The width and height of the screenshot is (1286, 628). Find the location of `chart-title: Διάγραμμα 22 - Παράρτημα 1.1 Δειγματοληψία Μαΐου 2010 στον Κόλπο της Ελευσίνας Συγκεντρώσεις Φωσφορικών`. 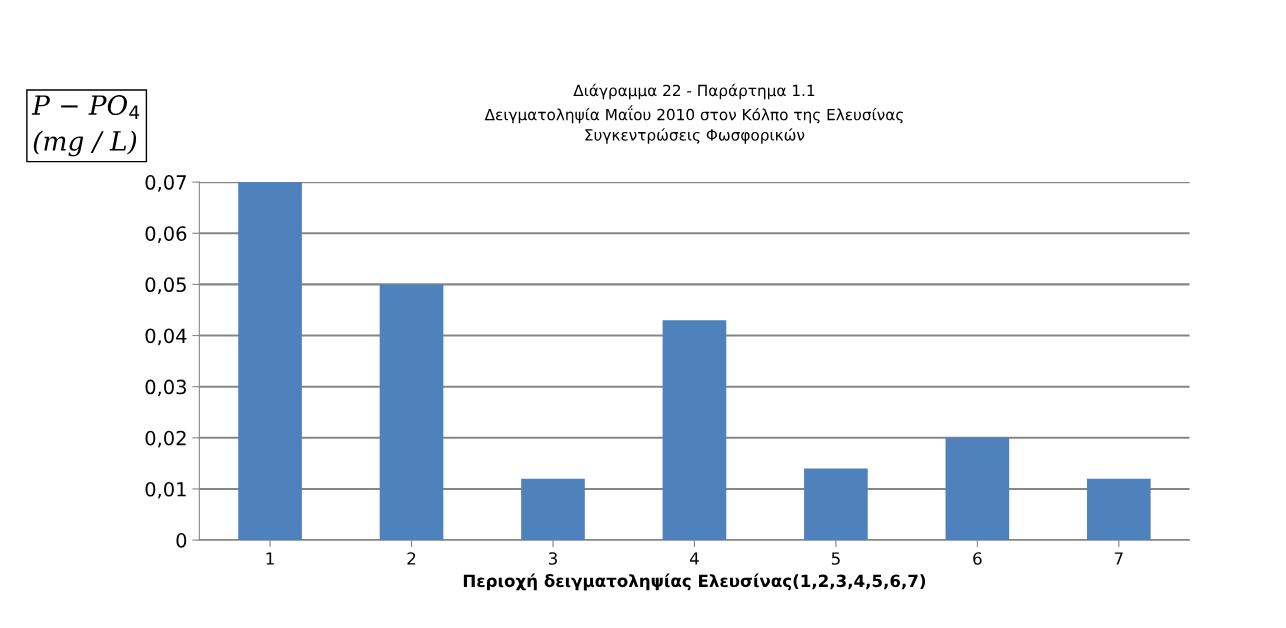

chart-title: Διάγραμμα 22 - Παράρτημα 1.1 Δειγματοληψία Μαΐου 2010 στον Κόλπο της Ελευσίνας Συγκεντρώσεις Φωσφορικών is located at coordinates (693, 113).